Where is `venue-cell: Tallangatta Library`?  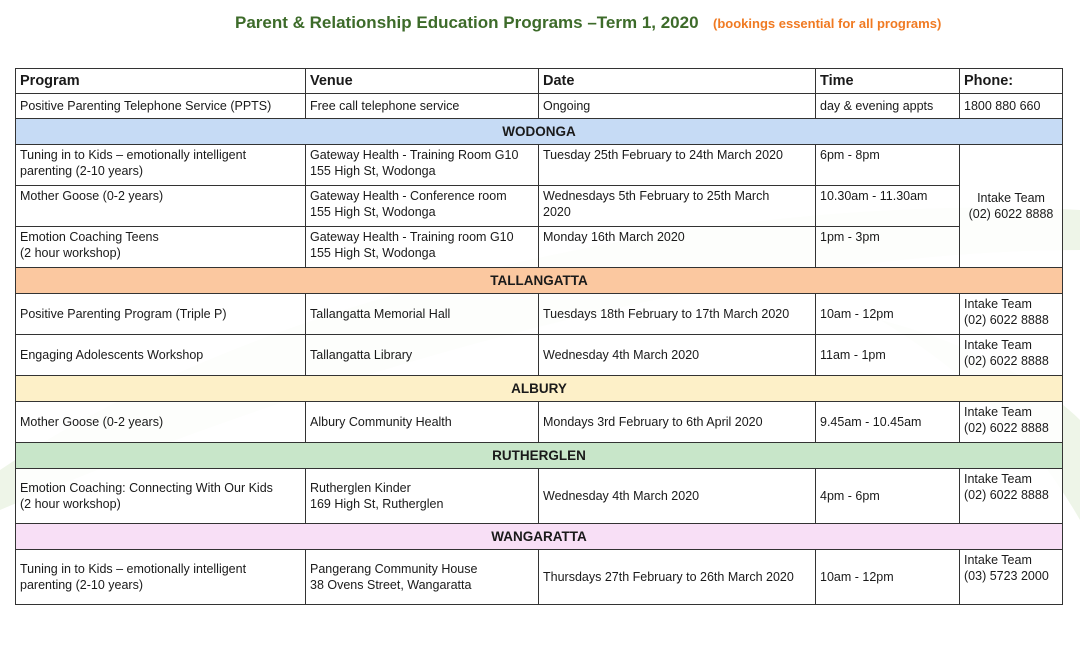
venue-cell: Tallangatta Library is located at coordinates (422, 355).